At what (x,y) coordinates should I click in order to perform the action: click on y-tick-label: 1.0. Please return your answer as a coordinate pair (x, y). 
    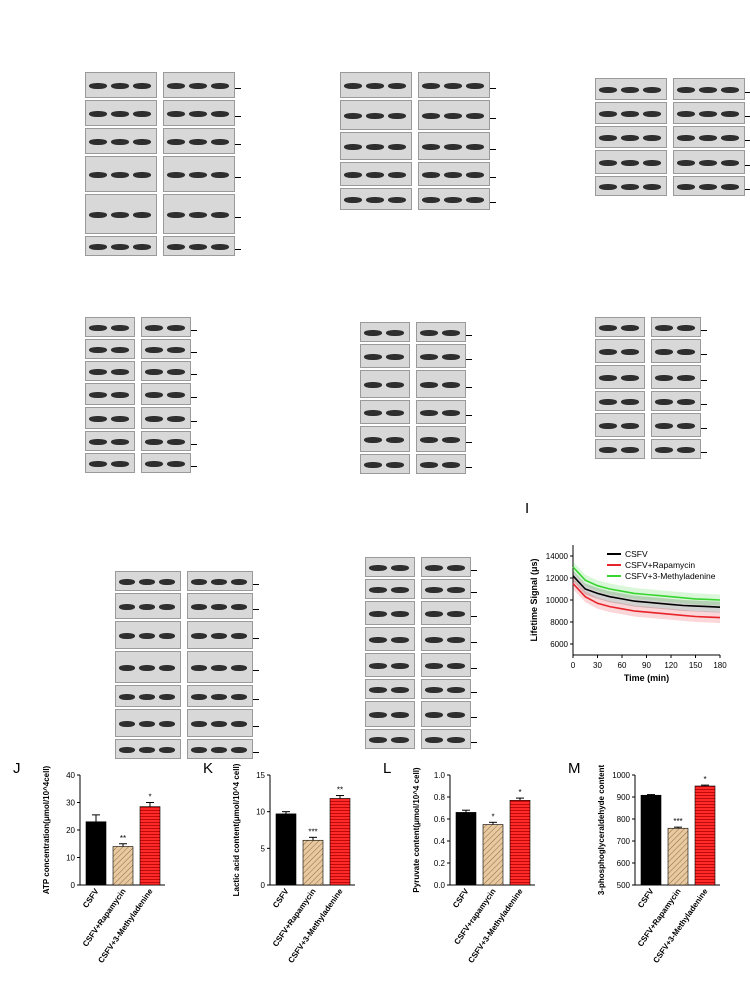
    Looking at the image, I should click on (440, 775).